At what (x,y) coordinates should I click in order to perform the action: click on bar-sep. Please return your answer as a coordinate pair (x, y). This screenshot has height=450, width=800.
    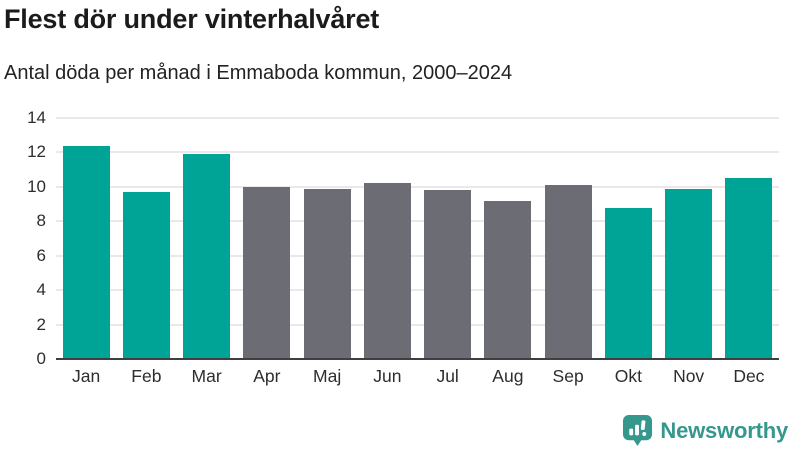
    Looking at the image, I should click on (568, 272).